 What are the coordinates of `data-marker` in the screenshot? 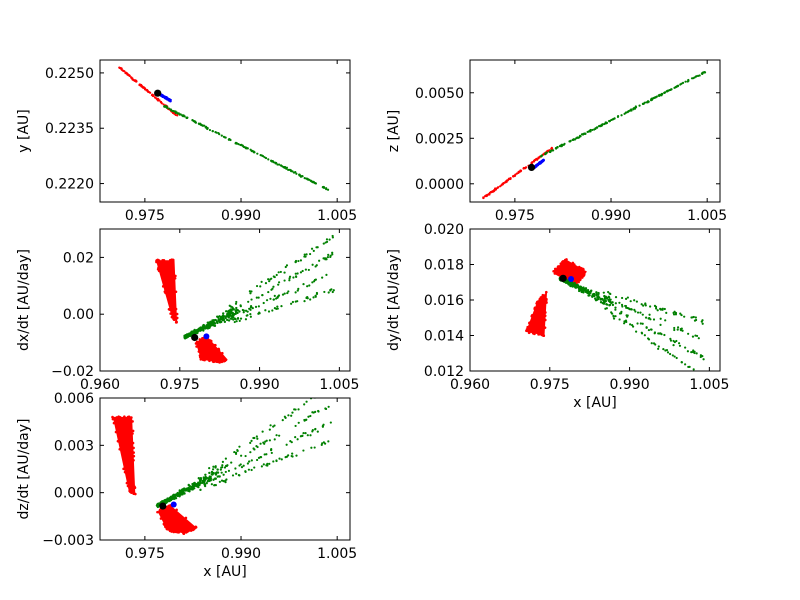 It's located at (571, 279).